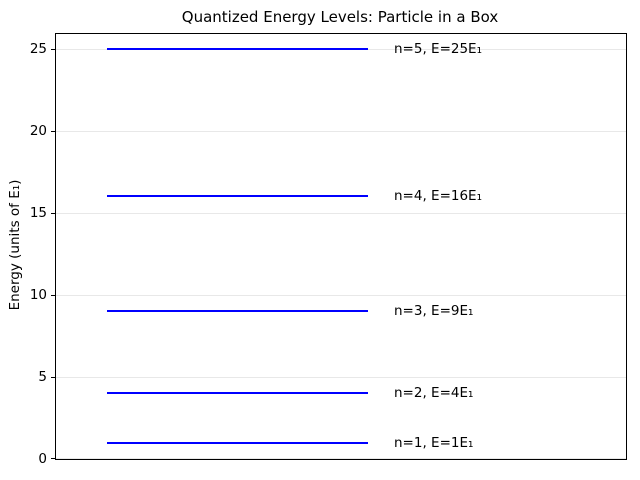 This screenshot has width=640, height=480. What do you see at coordinates (434, 311) in the screenshot?
I see `energy-level-label: n=3, E=9E₁` at bounding box center [434, 311].